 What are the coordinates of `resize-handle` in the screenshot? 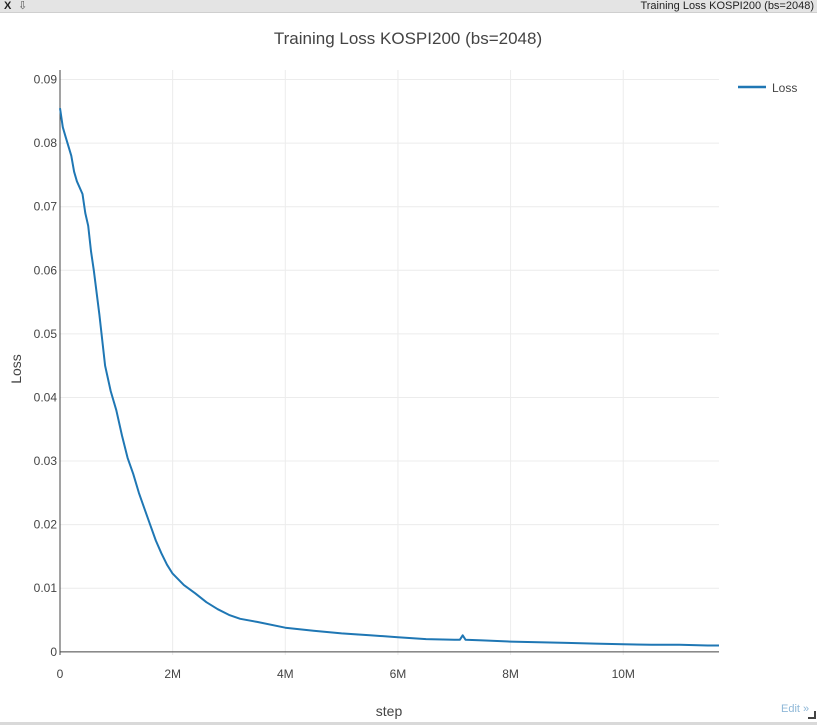 It's located at (812, 715).